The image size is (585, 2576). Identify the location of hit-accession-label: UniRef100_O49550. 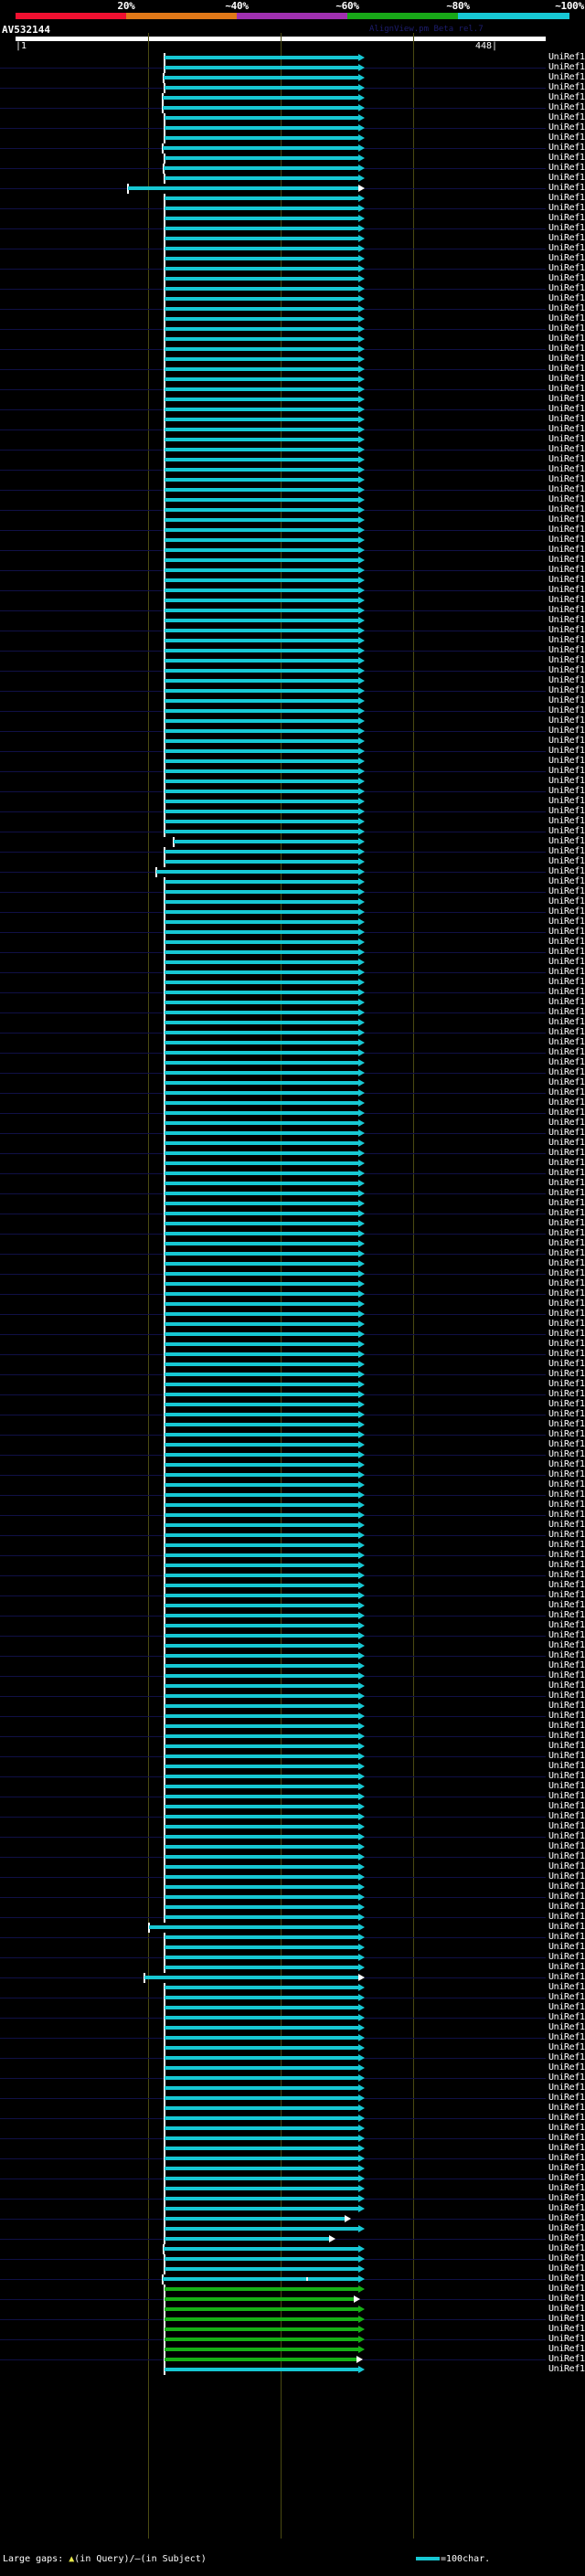
(567, 1293).